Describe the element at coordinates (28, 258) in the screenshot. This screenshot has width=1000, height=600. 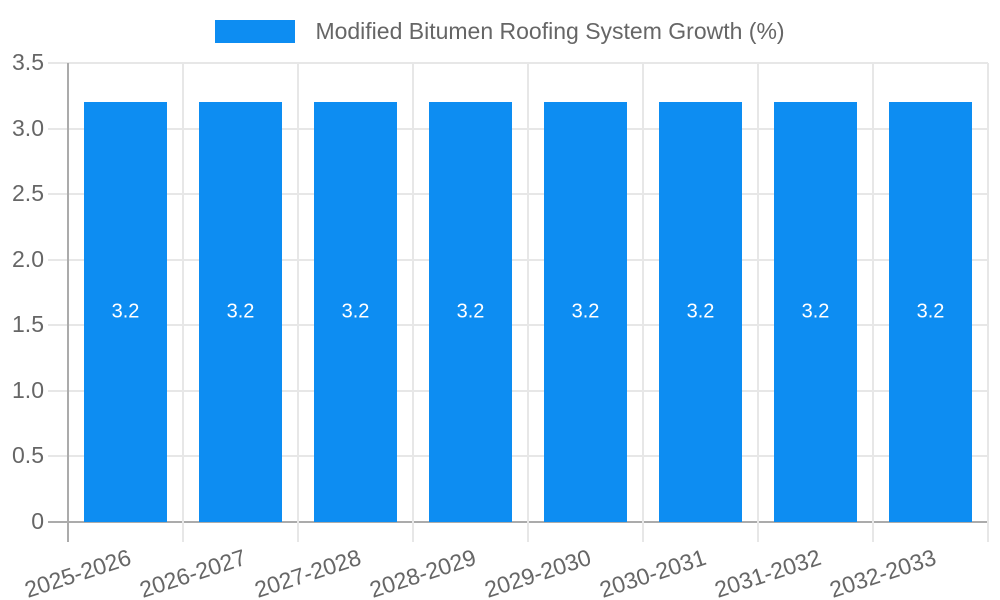
I see `y-tick-label: 2.0` at that location.